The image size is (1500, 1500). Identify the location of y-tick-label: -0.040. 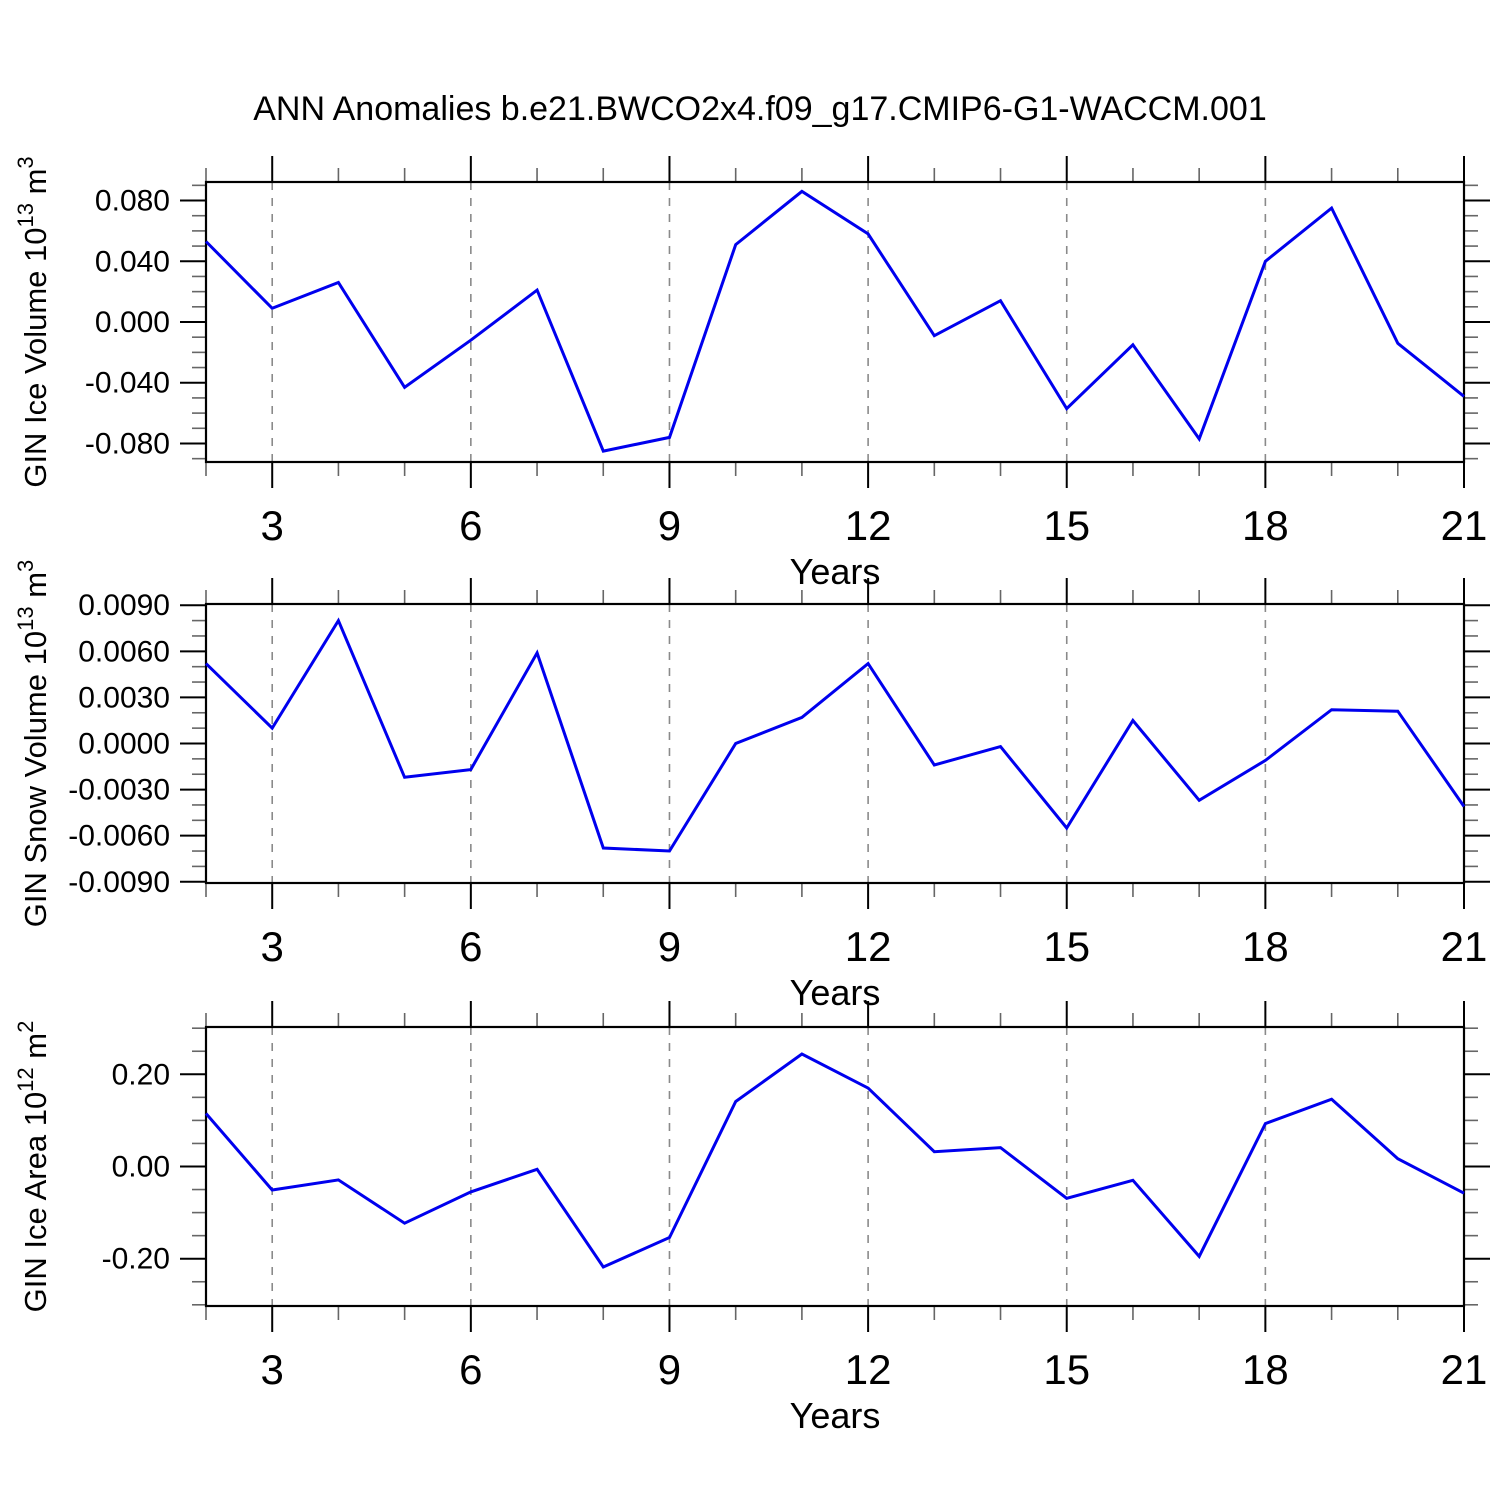
(127, 383).